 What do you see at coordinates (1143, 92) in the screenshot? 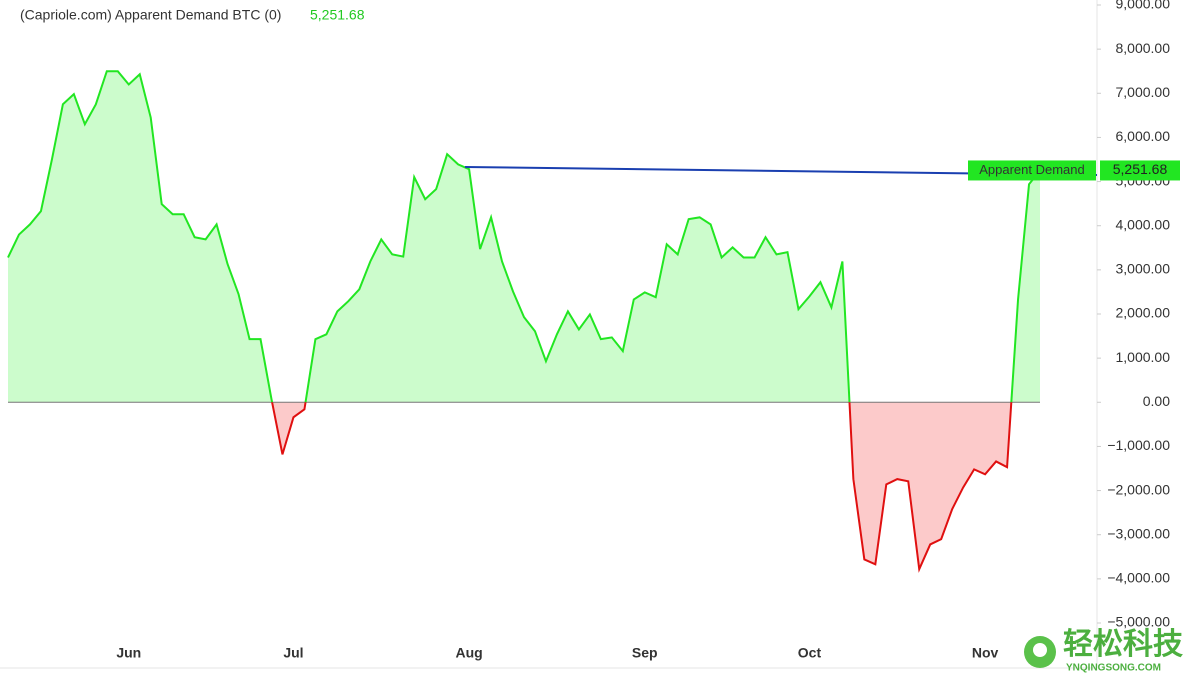
I see `y-tick-label: 7,000.00` at bounding box center [1143, 92].